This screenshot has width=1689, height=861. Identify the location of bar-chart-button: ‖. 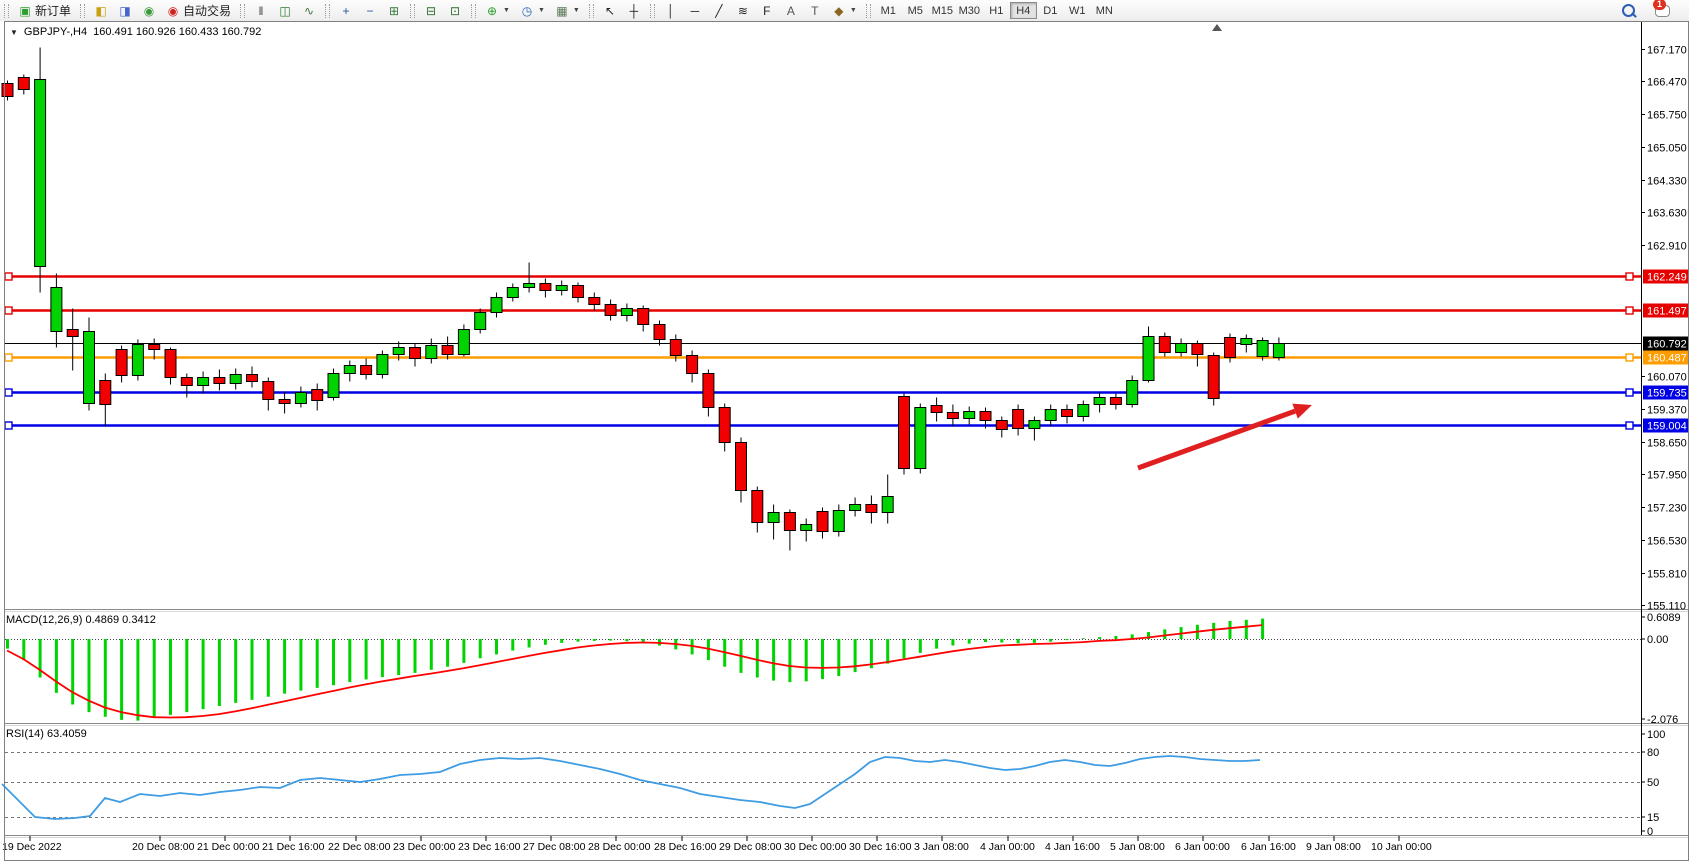
(261, 10).